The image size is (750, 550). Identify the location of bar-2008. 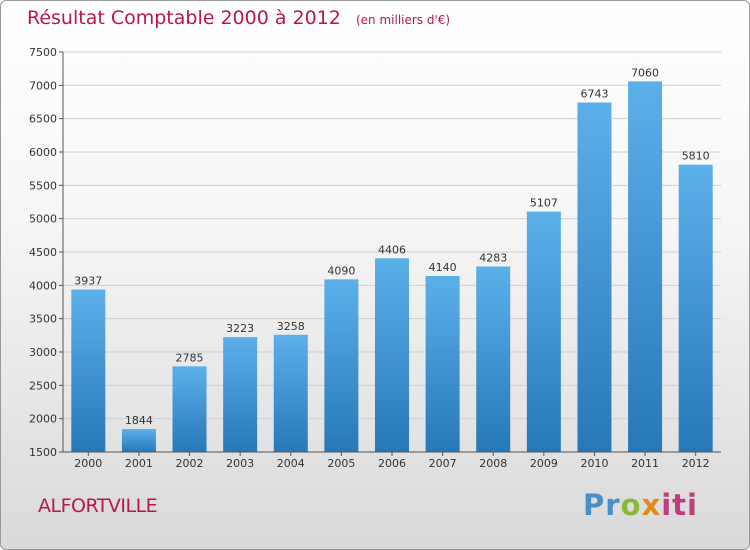
(493, 359).